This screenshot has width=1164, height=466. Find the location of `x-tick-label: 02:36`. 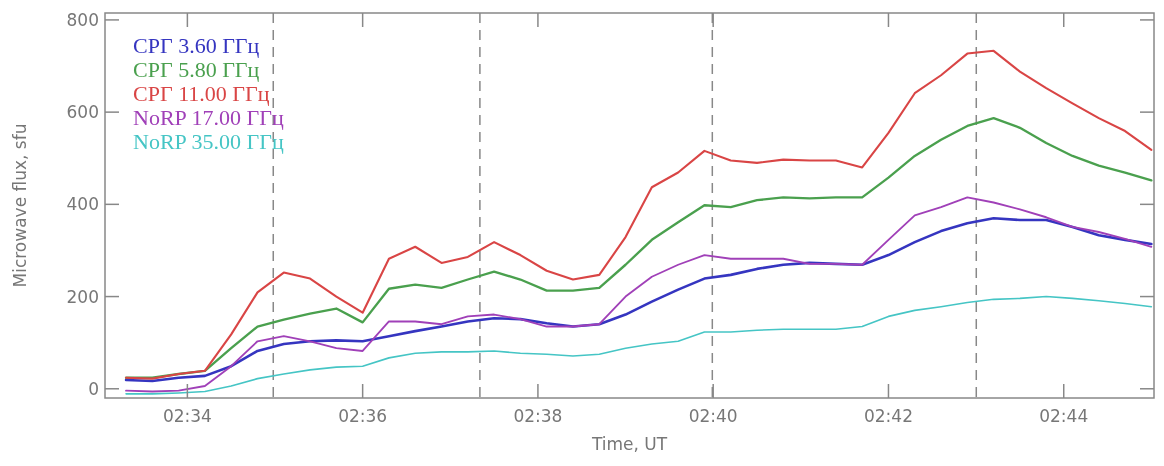

x-tick-label: 02:36 is located at coordinates (363, 416).